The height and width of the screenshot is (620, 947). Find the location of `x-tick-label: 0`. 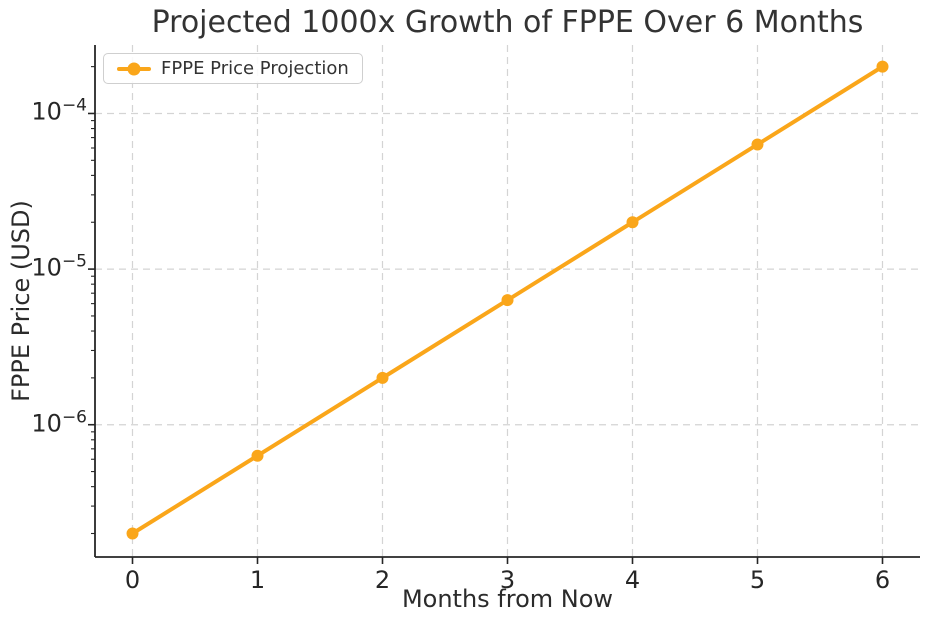

x-tick-label: 0 is located at coordinates (132, 580).